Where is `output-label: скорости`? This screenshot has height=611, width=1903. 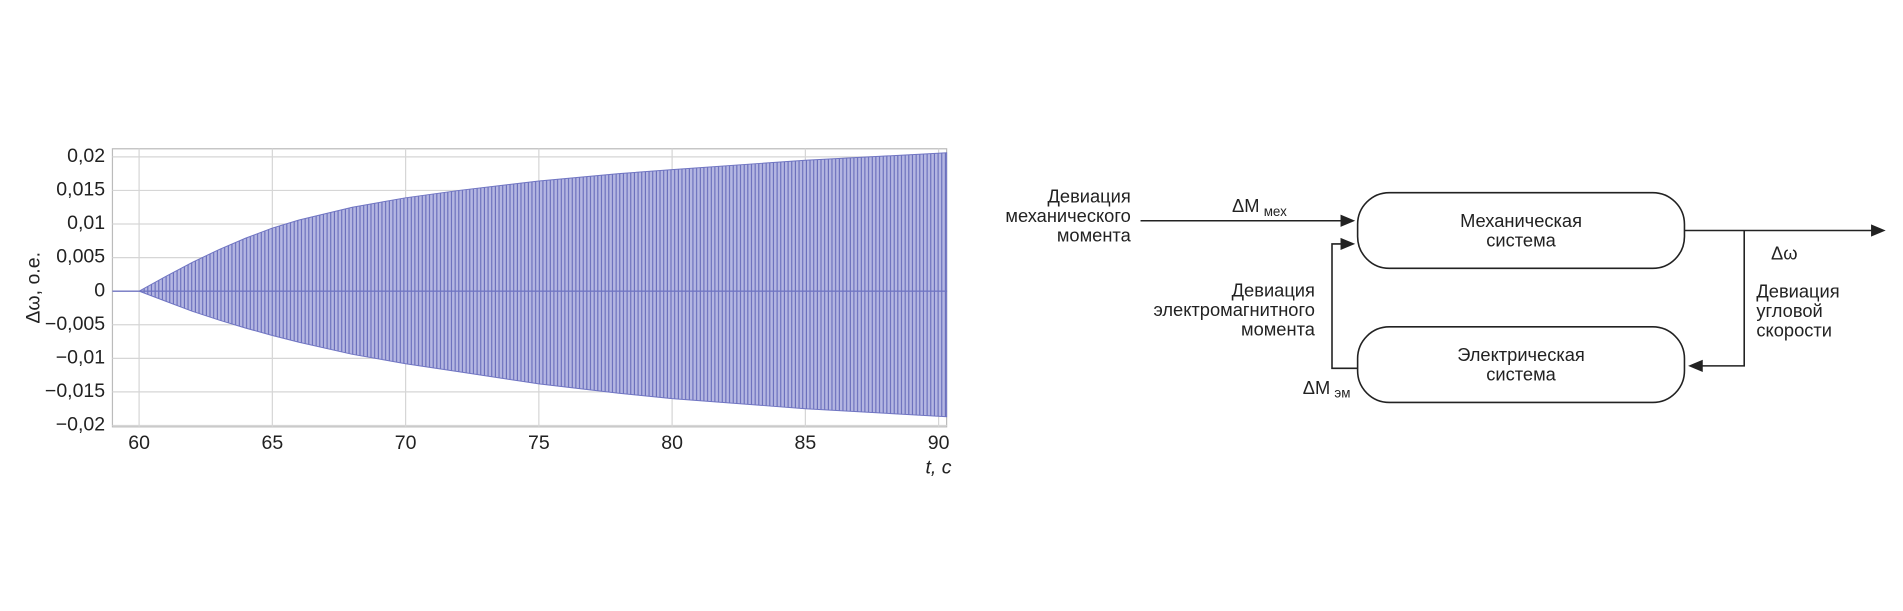 output-label: скорости is located at coordinates (1794, 330).